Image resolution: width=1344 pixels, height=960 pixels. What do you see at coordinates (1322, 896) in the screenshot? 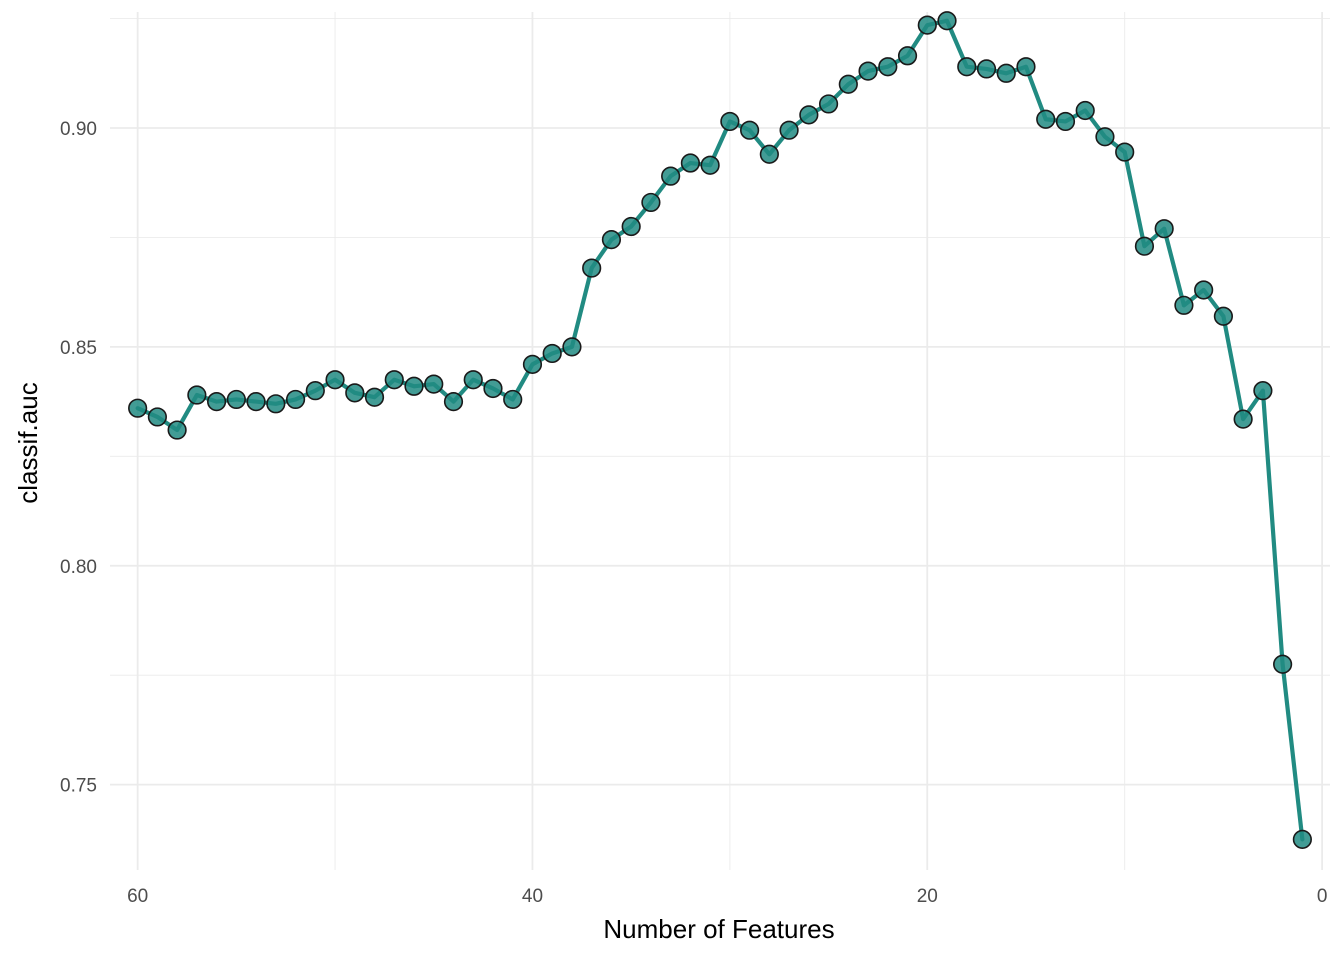
I see `x-tick-label: 0` at bounding box center [1322, 896].